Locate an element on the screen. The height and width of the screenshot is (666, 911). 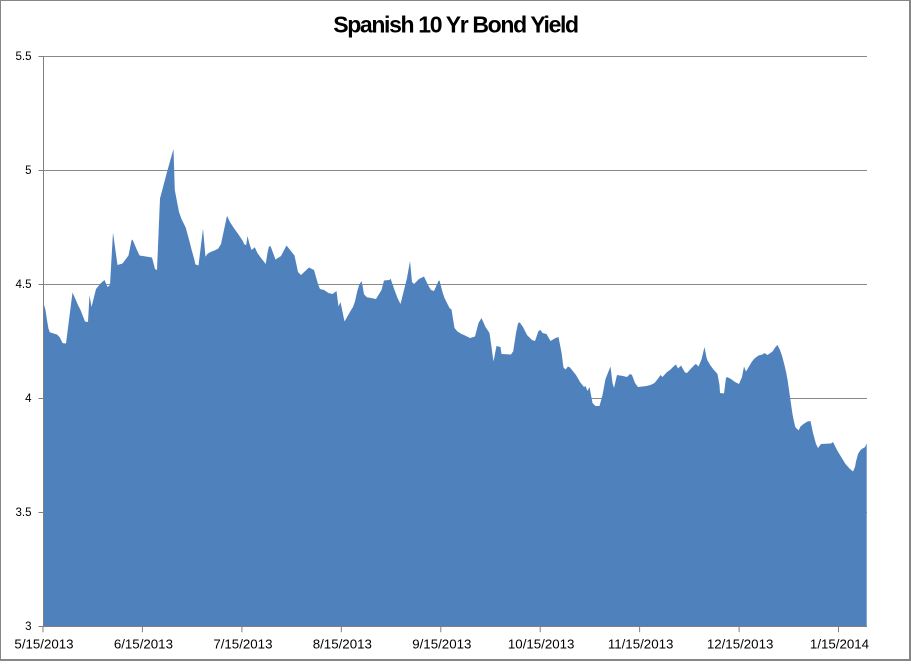
svg-text: 11/15/2013 is located at coordinates (641, 644).